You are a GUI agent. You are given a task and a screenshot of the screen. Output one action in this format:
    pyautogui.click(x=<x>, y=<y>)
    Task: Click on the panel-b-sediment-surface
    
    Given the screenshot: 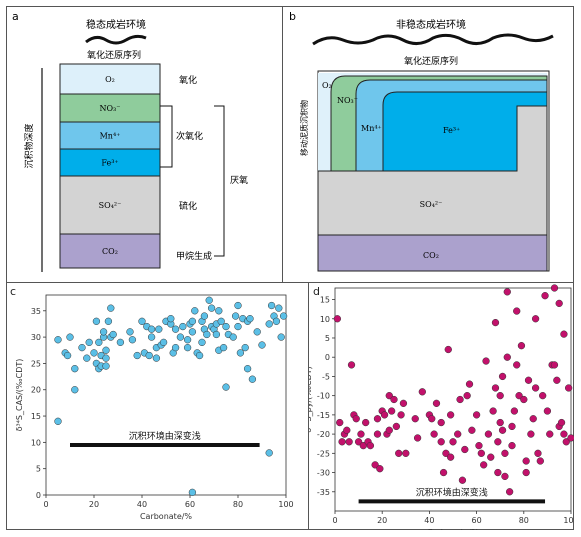 What is the action you would take?
    pyautogui.click(x=433, y=39)
    